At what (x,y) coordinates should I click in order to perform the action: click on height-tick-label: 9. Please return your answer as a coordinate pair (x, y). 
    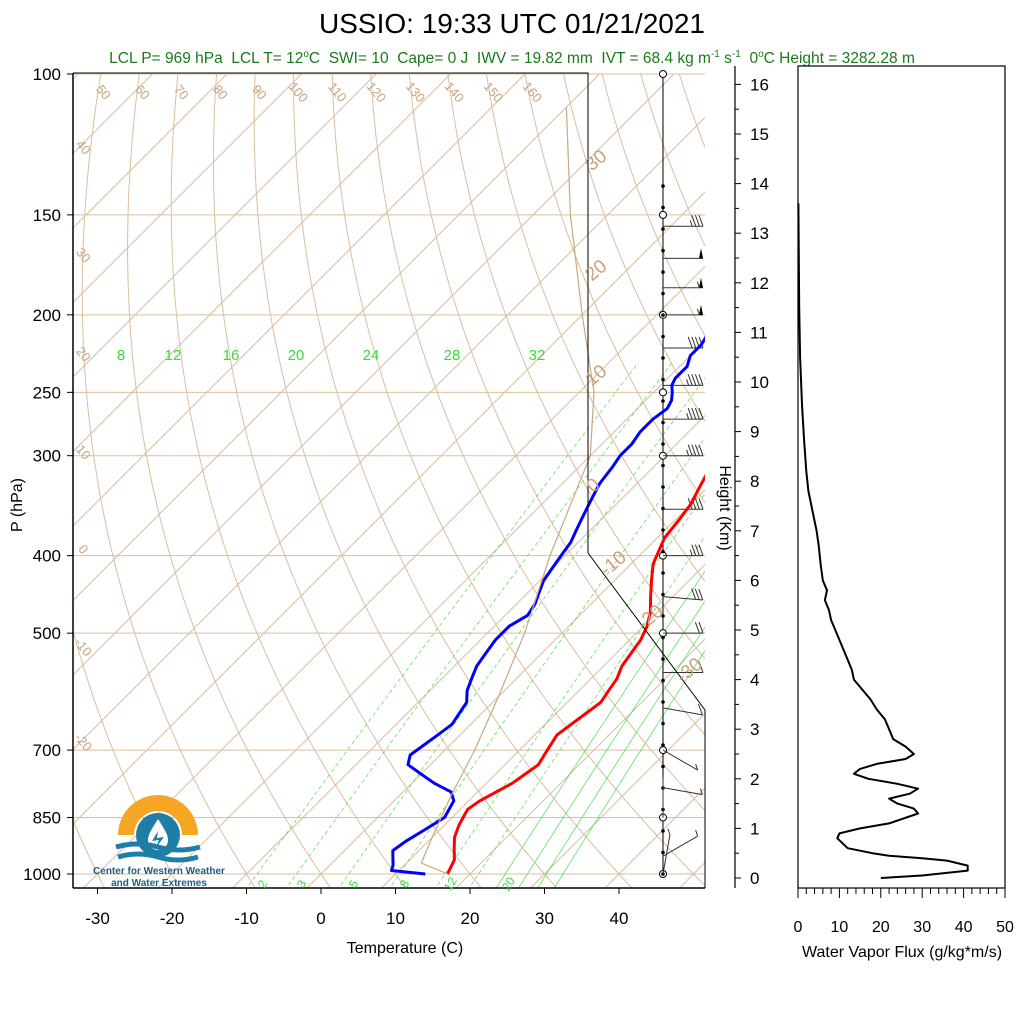
    Looking at the image, I should click on (754, 432).